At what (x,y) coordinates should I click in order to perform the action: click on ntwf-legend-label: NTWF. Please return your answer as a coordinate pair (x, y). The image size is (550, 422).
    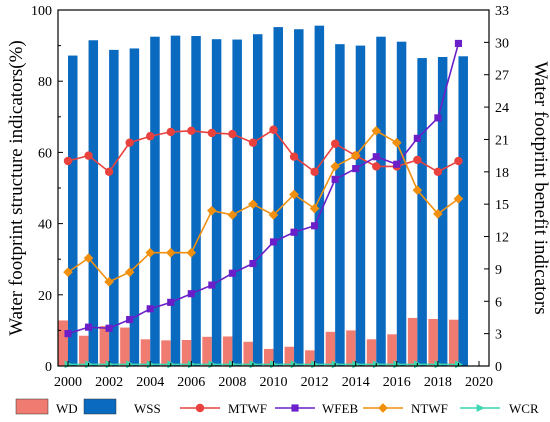
    Looking at the image, I should click on (429, 408).